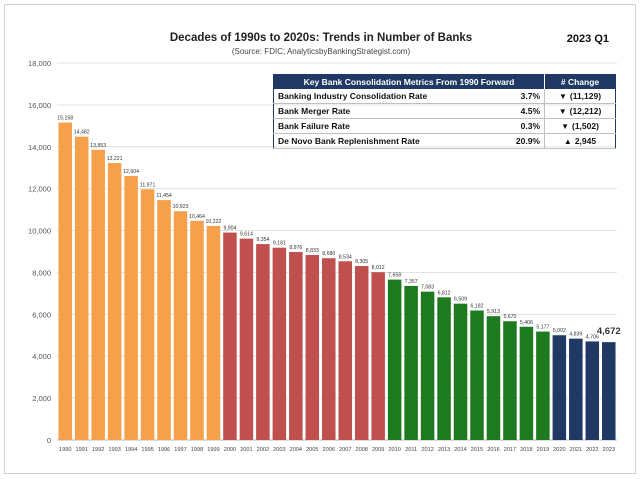 This screenshot has width=640, height=484. What do you see at coordinates (378, 268) in the screenshot?
I see `data-label: 8,012` at bounding box center [378, 268].